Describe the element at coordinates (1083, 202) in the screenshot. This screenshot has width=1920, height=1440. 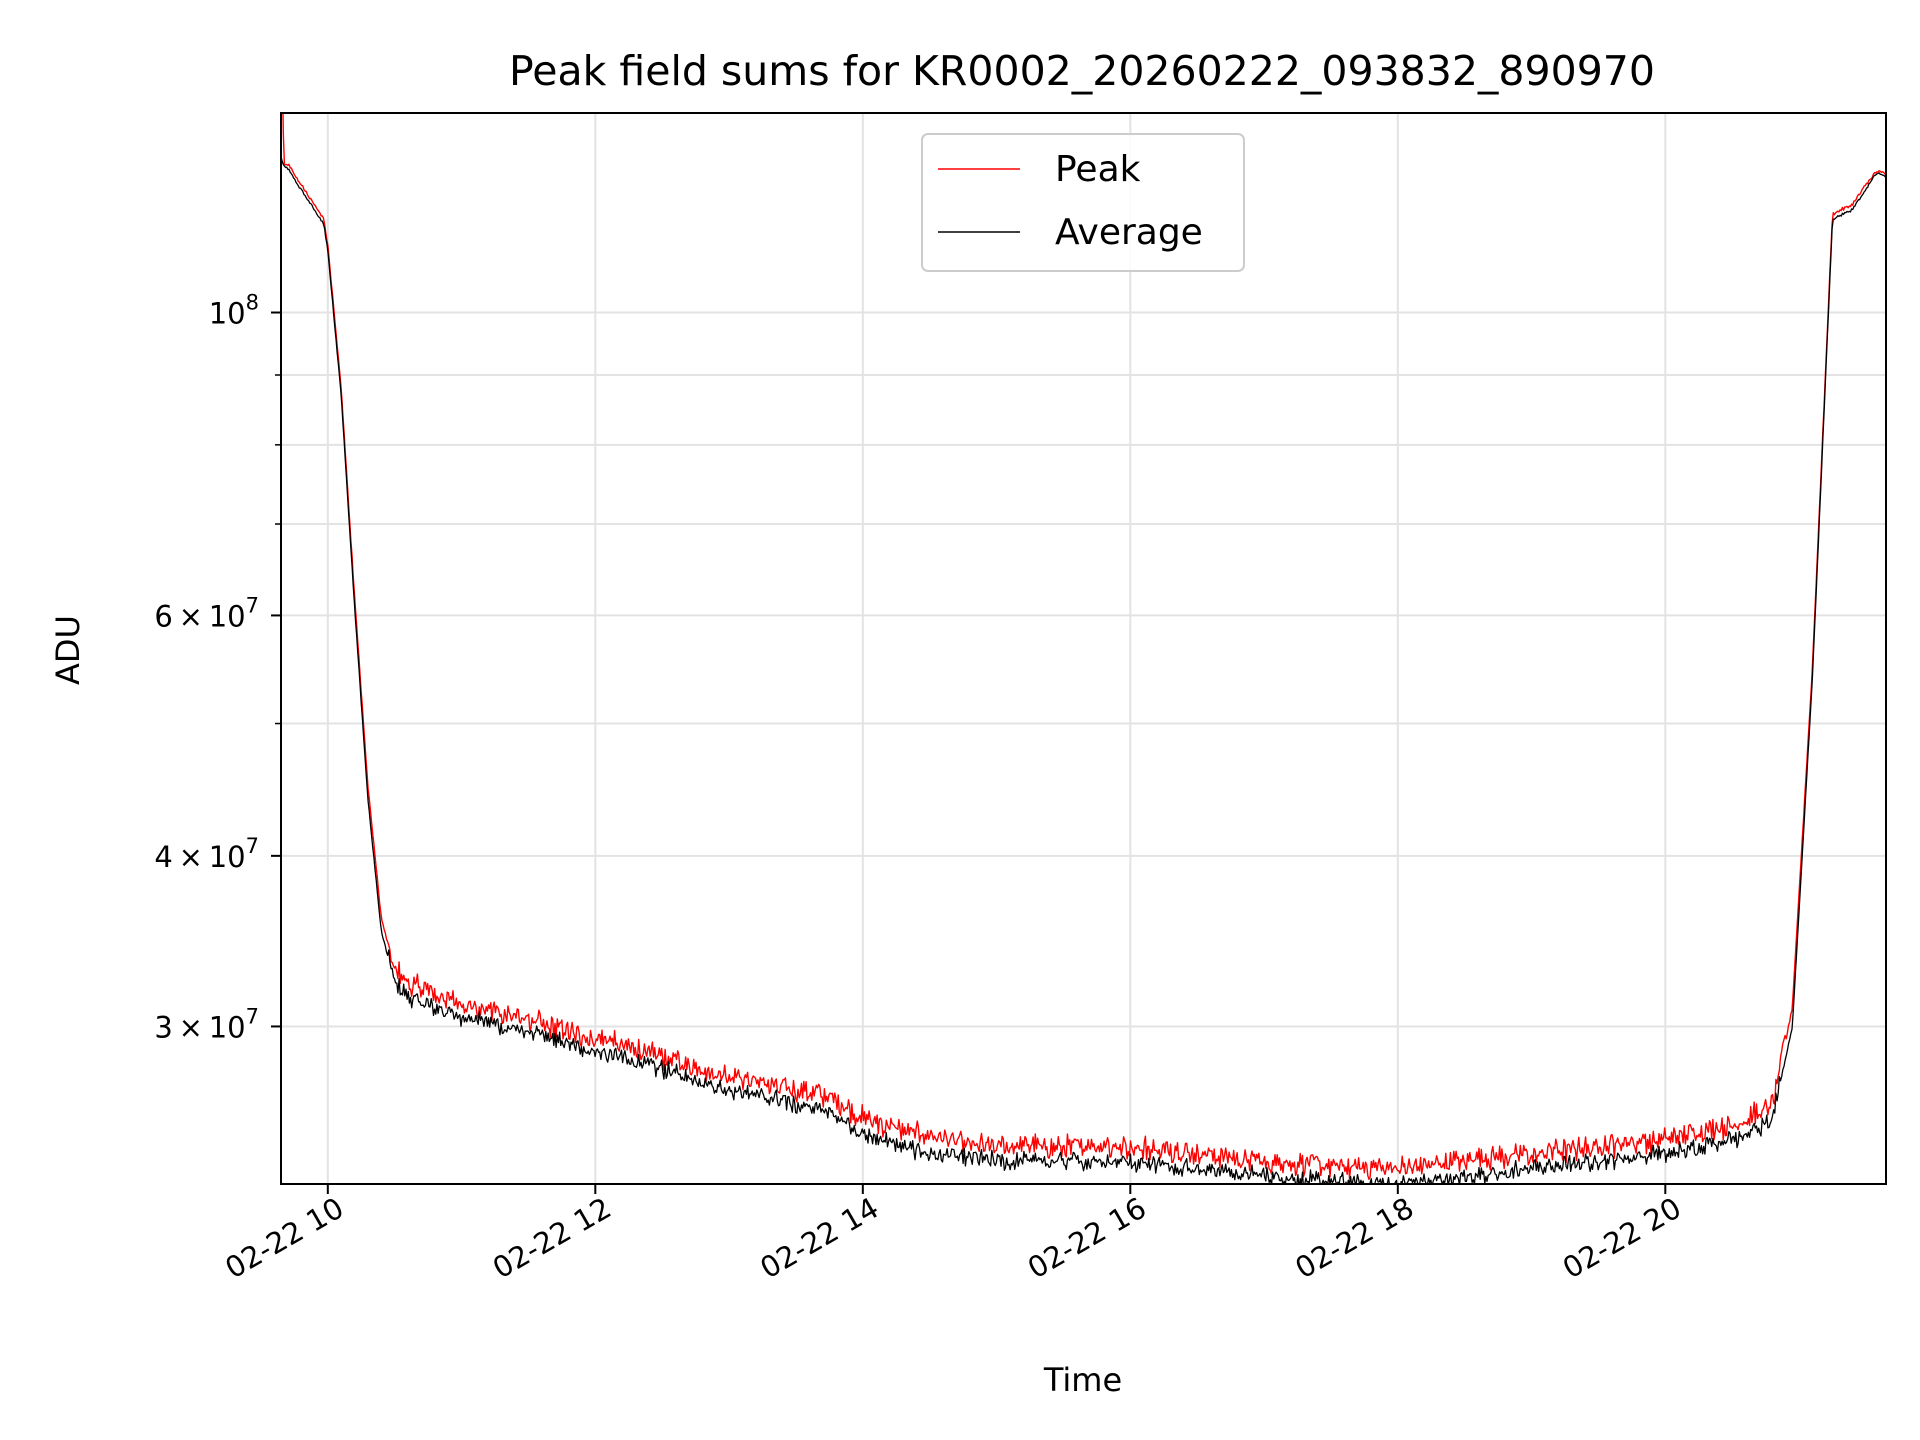
I see `legend: Peak Average` at that location.